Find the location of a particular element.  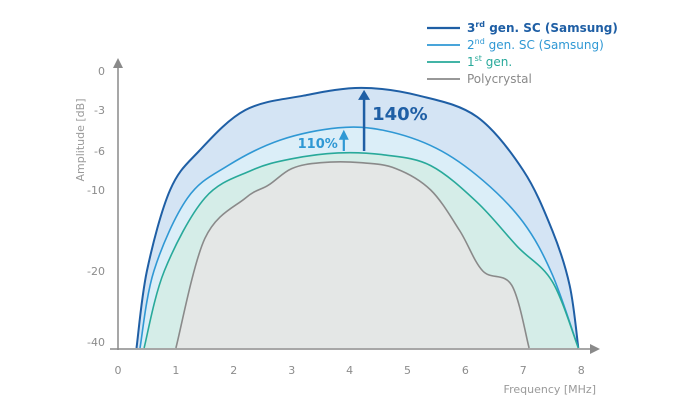

y-tick-label: -10 is located at coordinates (96, 190).